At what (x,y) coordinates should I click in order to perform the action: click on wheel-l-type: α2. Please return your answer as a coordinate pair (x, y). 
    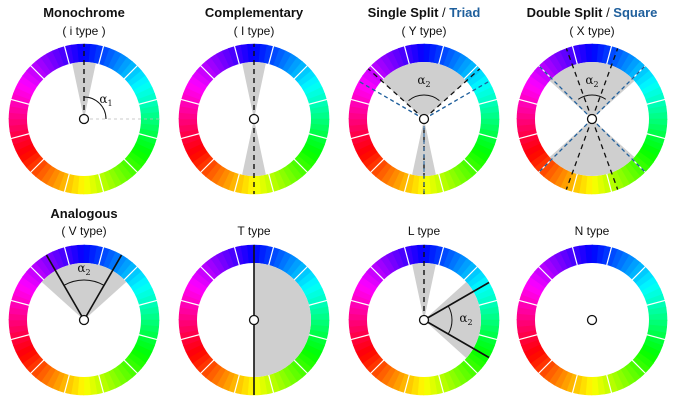
    Looking at the image, I should click on (424, 320).